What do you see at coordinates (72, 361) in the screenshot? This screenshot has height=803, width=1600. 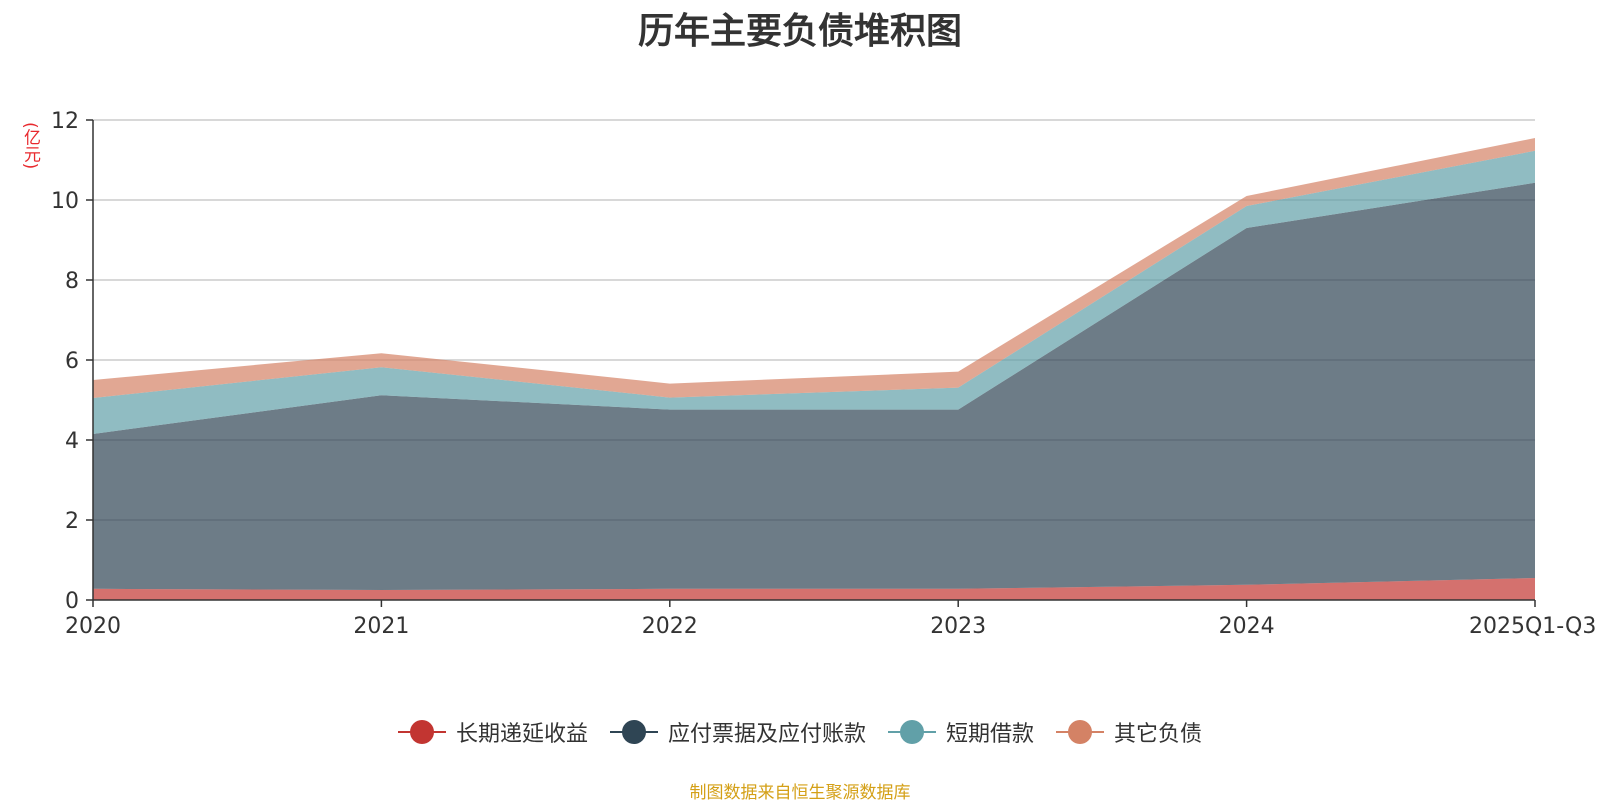 I see `y-tick-label: 6` at bounding box center [72, 361].